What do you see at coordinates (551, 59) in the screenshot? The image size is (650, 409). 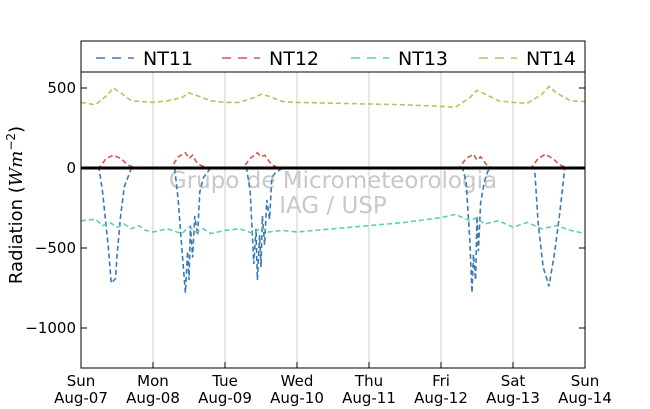 I see `legend-label-nt14: NT14` at bounding box center [551, 59].